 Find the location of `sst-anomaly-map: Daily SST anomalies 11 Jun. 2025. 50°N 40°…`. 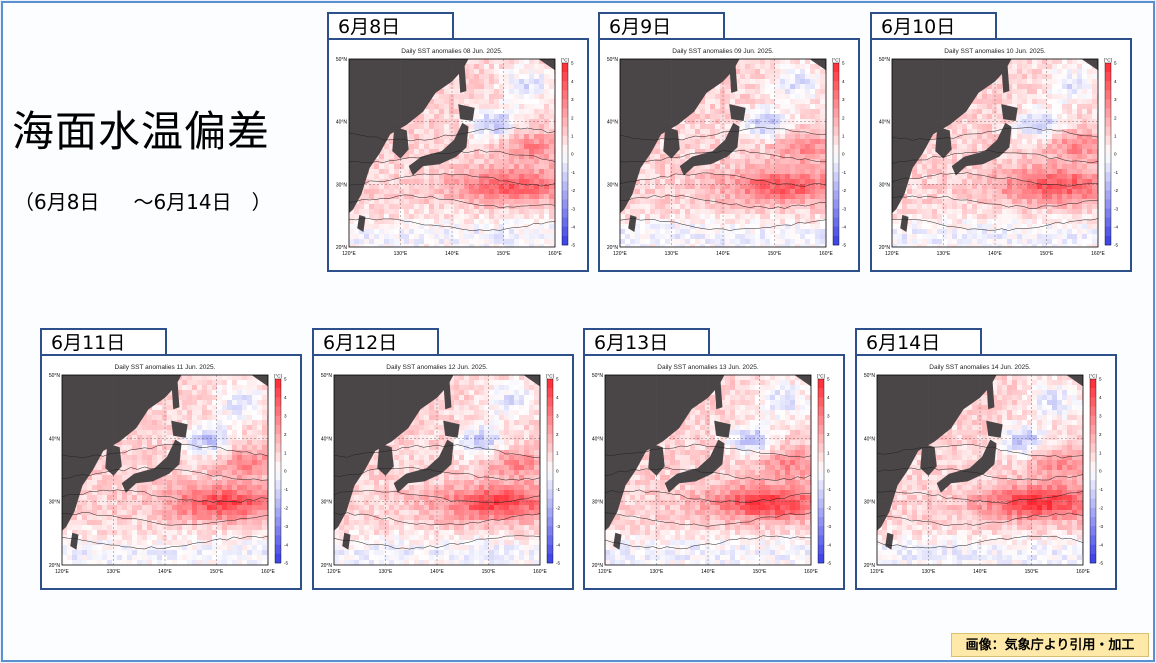

sst-anomaly-map: Daily SST anomalies 11 Jun. 2025. 50°N 40°… is located at coordinates (171, 472).